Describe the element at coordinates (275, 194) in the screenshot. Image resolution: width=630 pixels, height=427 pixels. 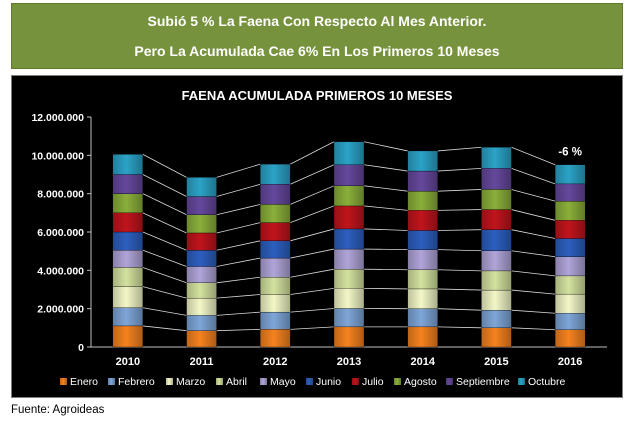
I see `bar-segment-2012-septiembre` at that location.